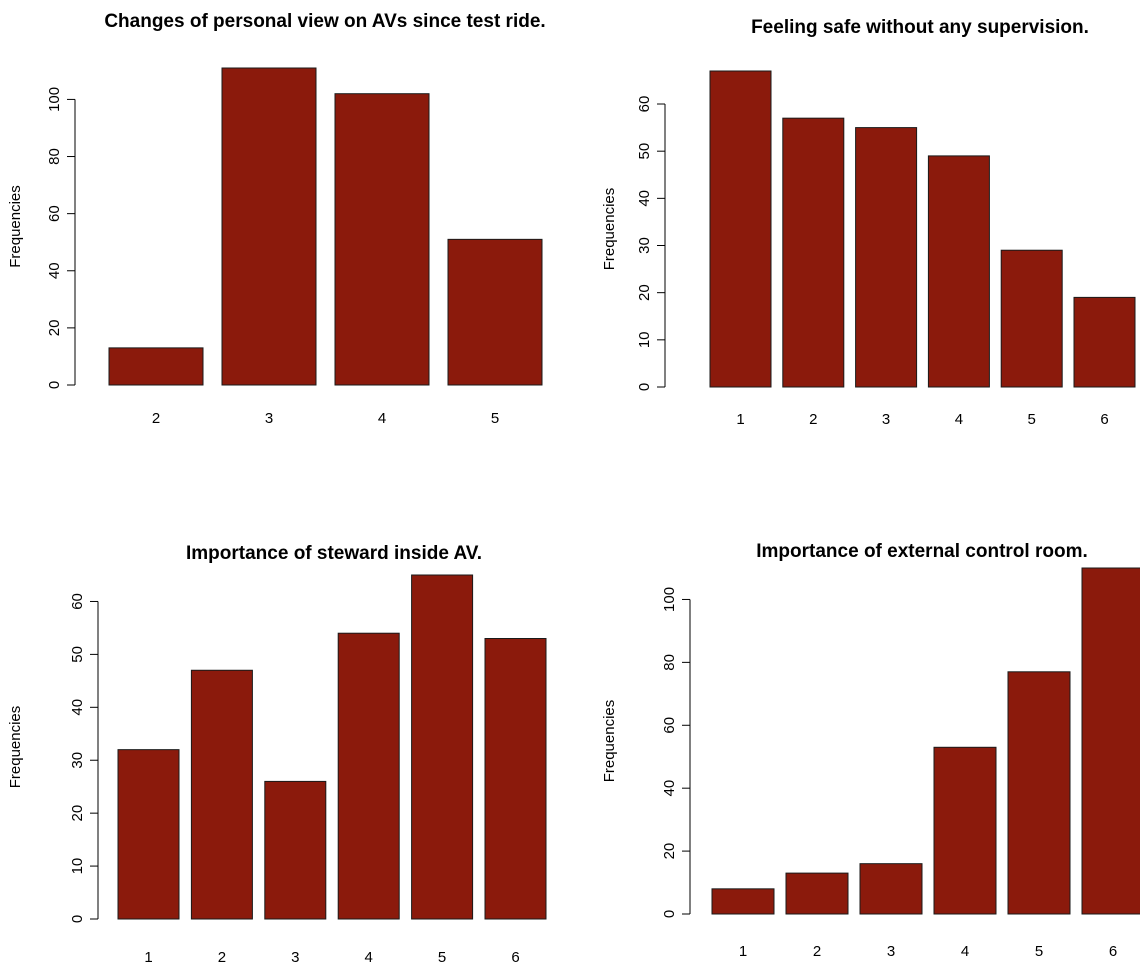  Describe the element at coordinates (920, 27) in the screenshot. I see `chart-title: Feeling safe without any supervision.` at that location.